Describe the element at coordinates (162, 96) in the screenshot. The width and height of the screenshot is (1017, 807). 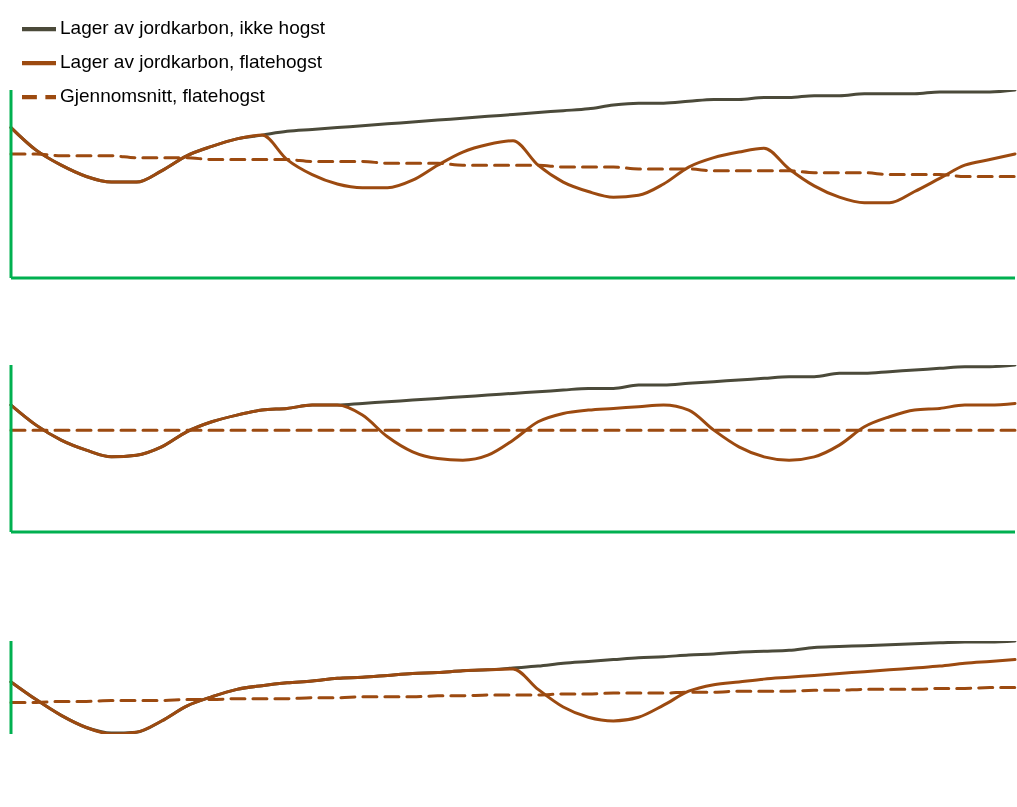
I see `legend-label: Gjennomsnitt, flatehogst` at that location.